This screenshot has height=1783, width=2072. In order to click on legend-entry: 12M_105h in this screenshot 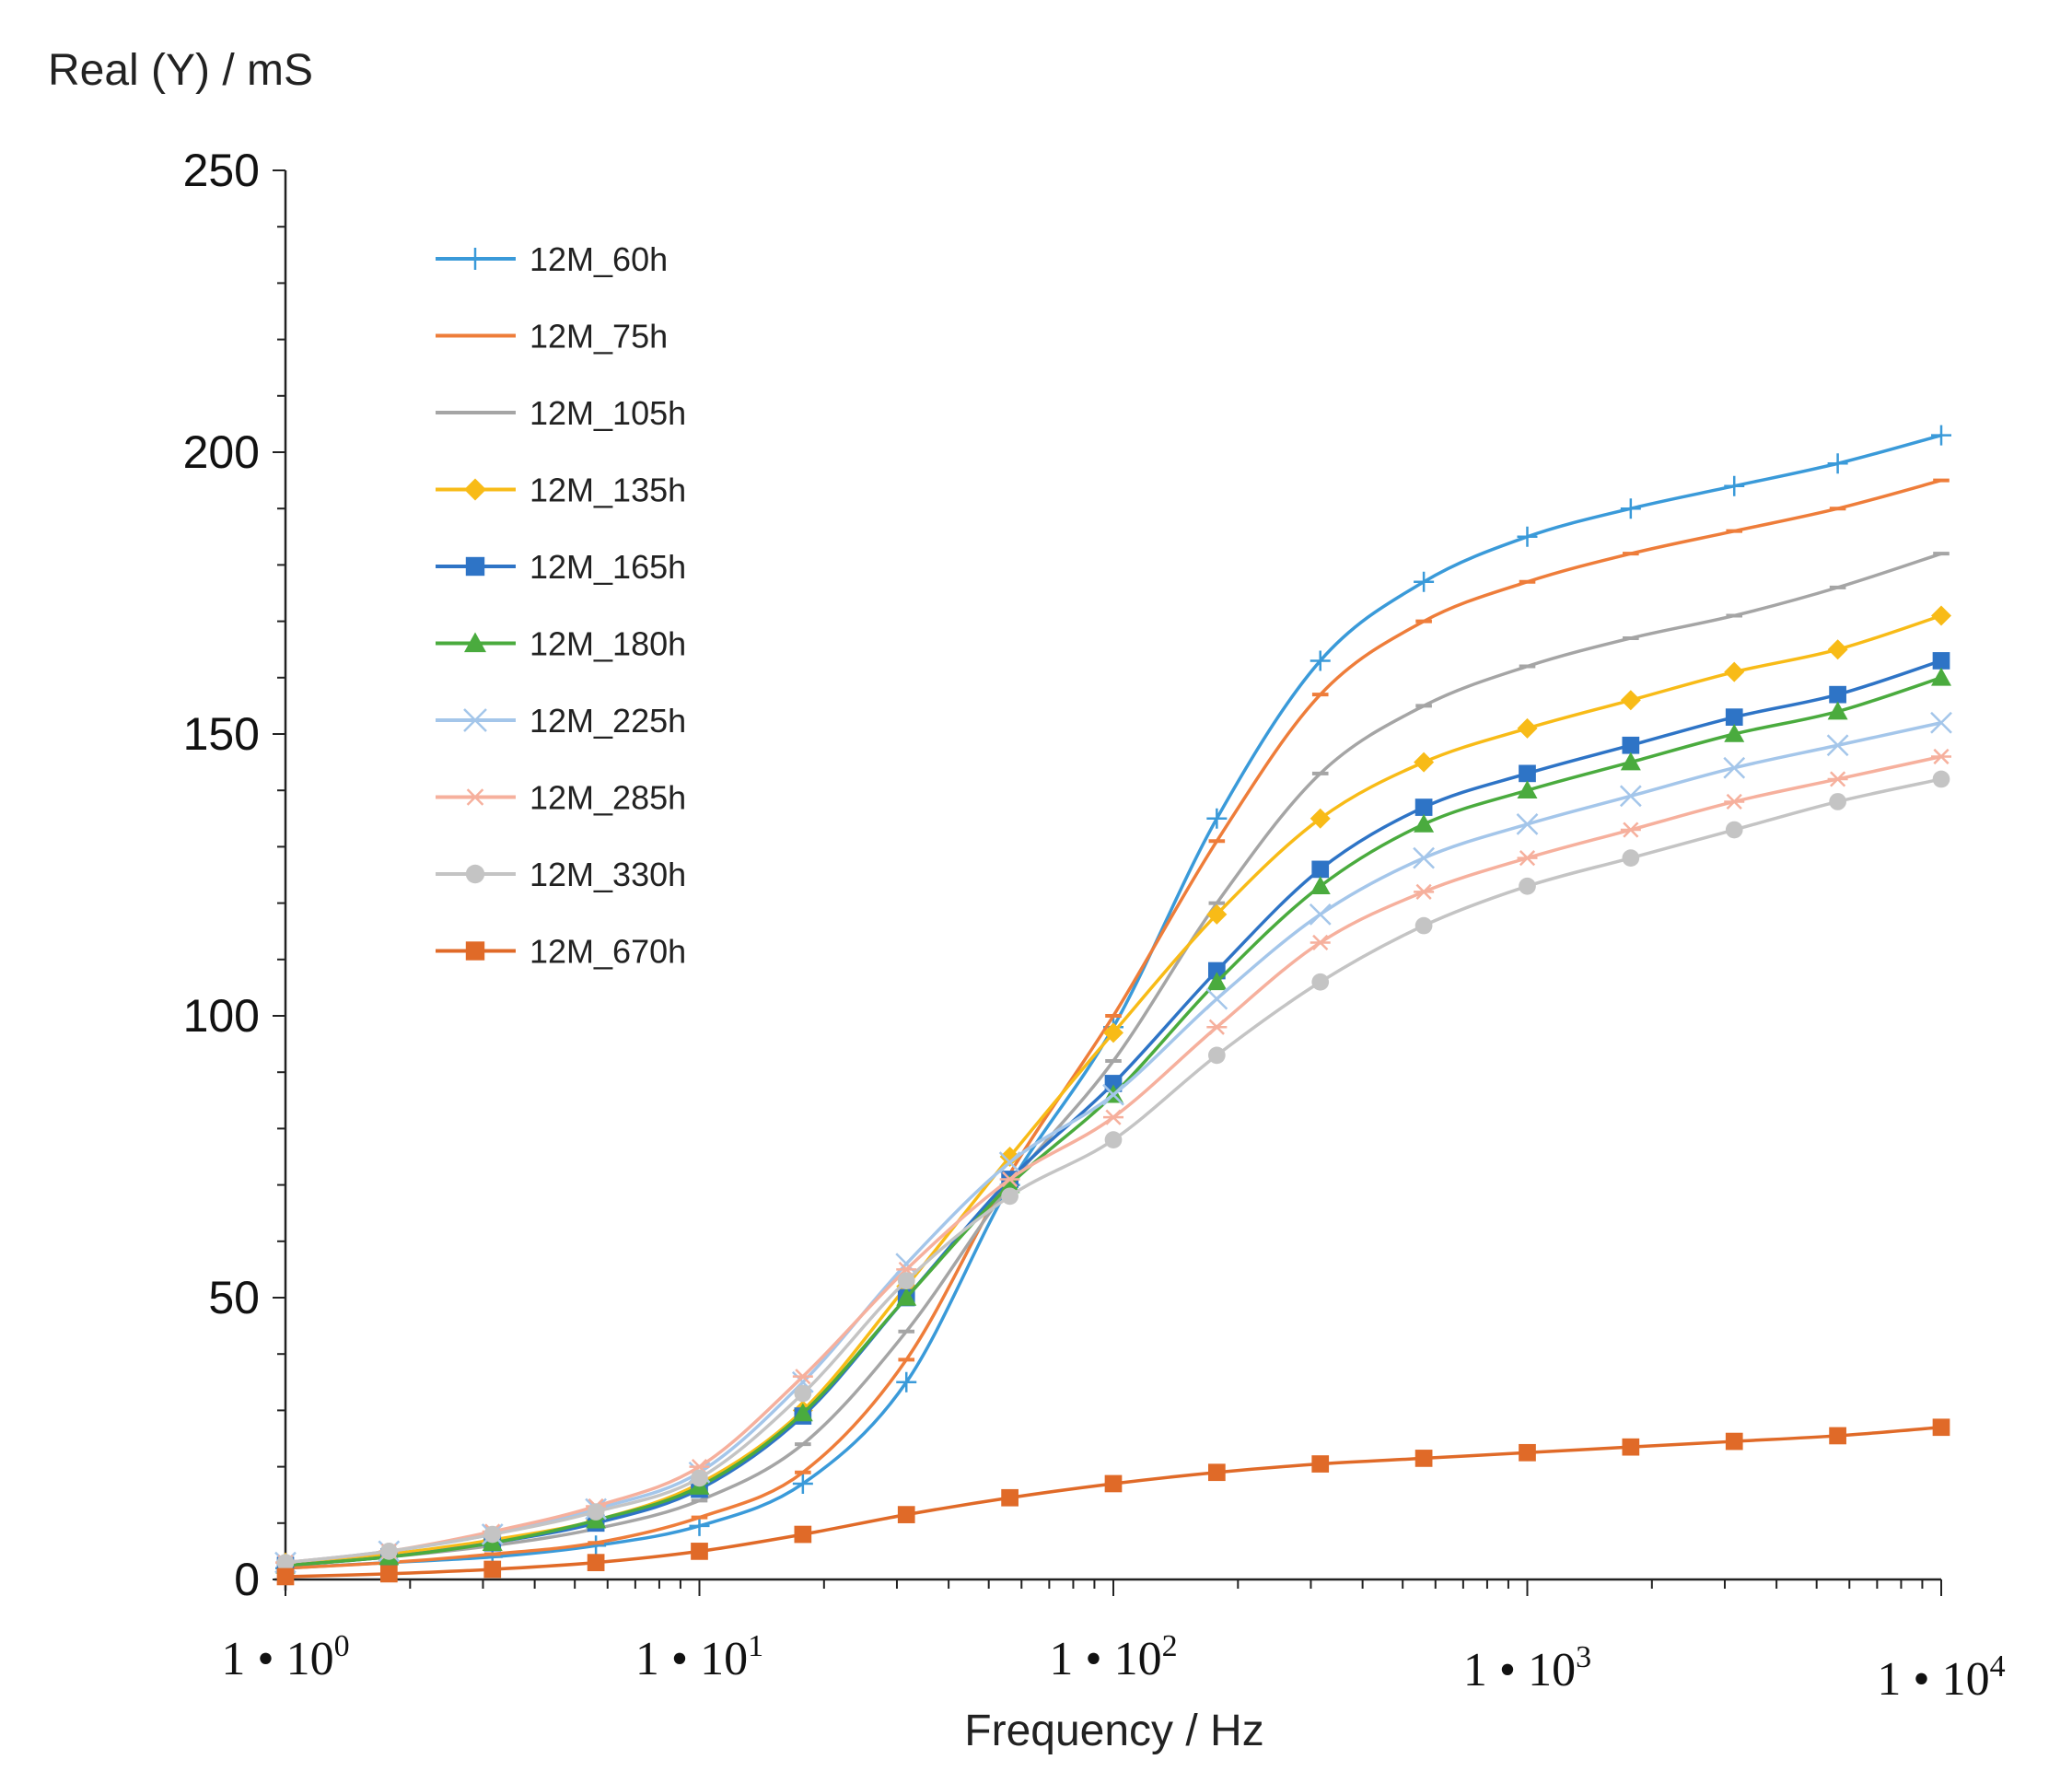, I will do `click(561, 413)`.